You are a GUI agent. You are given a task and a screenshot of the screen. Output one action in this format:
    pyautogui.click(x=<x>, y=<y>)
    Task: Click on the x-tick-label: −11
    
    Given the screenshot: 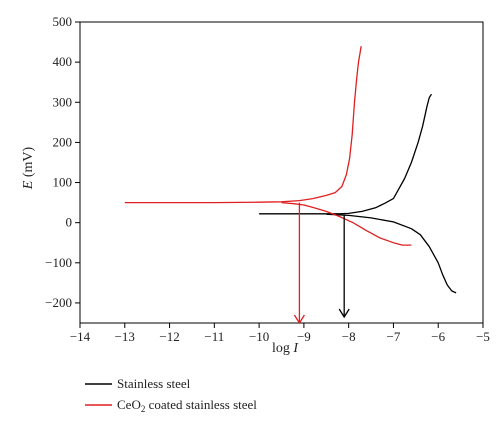 What is the action you would take?
    pyautogui.click(x=214, y=336)
    